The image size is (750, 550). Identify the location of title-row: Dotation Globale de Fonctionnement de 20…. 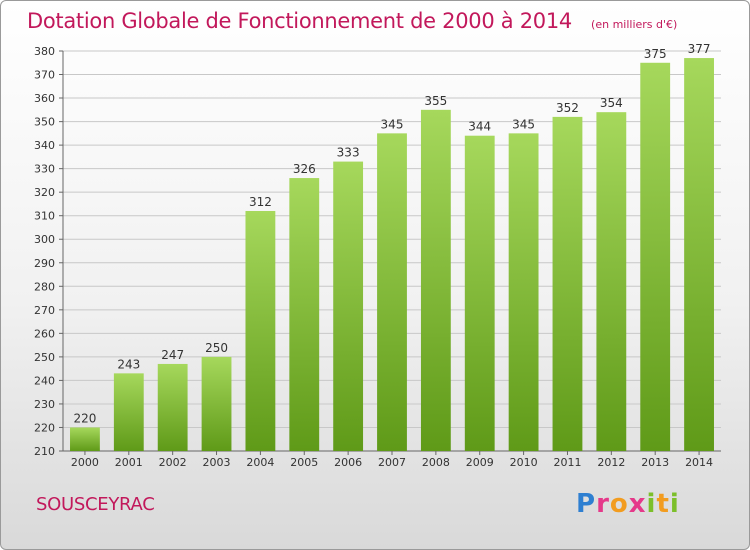
(352, 21).